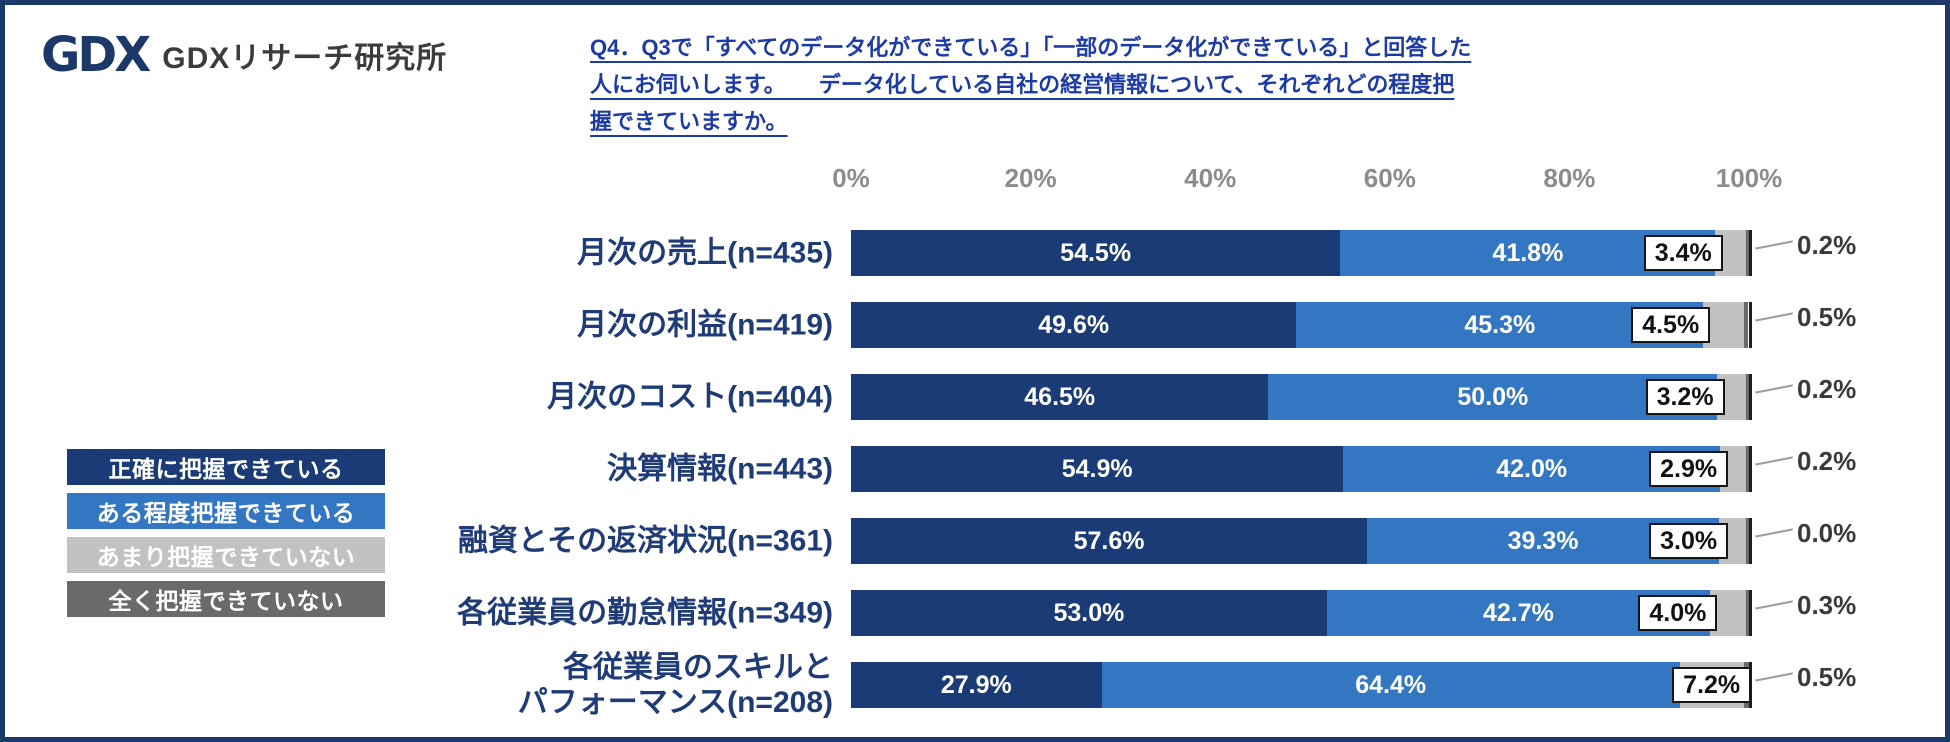 The height and width of the screenshot is (742, 1950). I want to click on stacked-bar: 53.0% 42.7%, so click(1300, 613).